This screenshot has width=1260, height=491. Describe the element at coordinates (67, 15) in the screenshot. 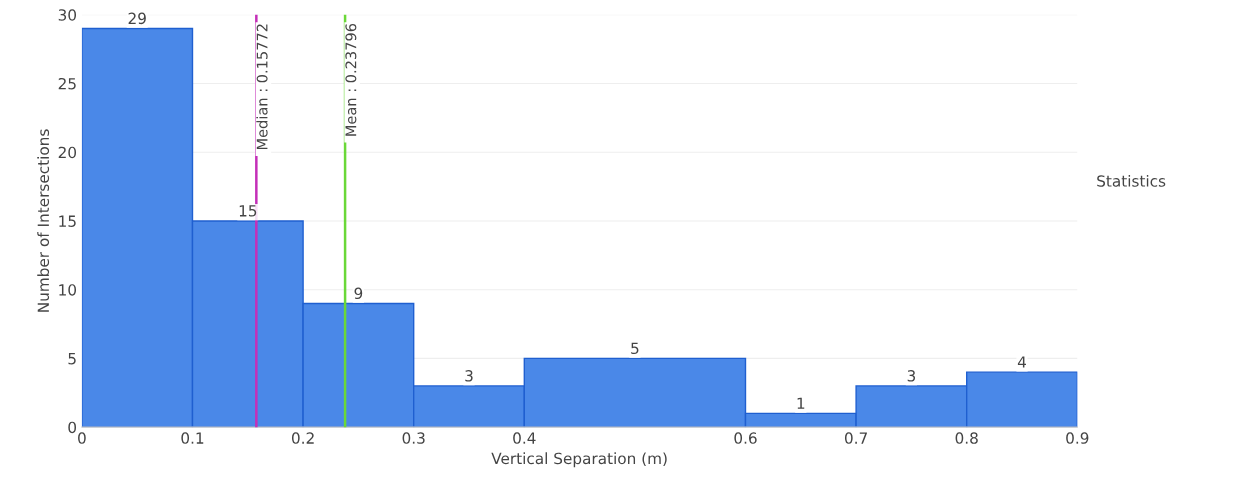

I see `y-tick-label: 30` at that location.